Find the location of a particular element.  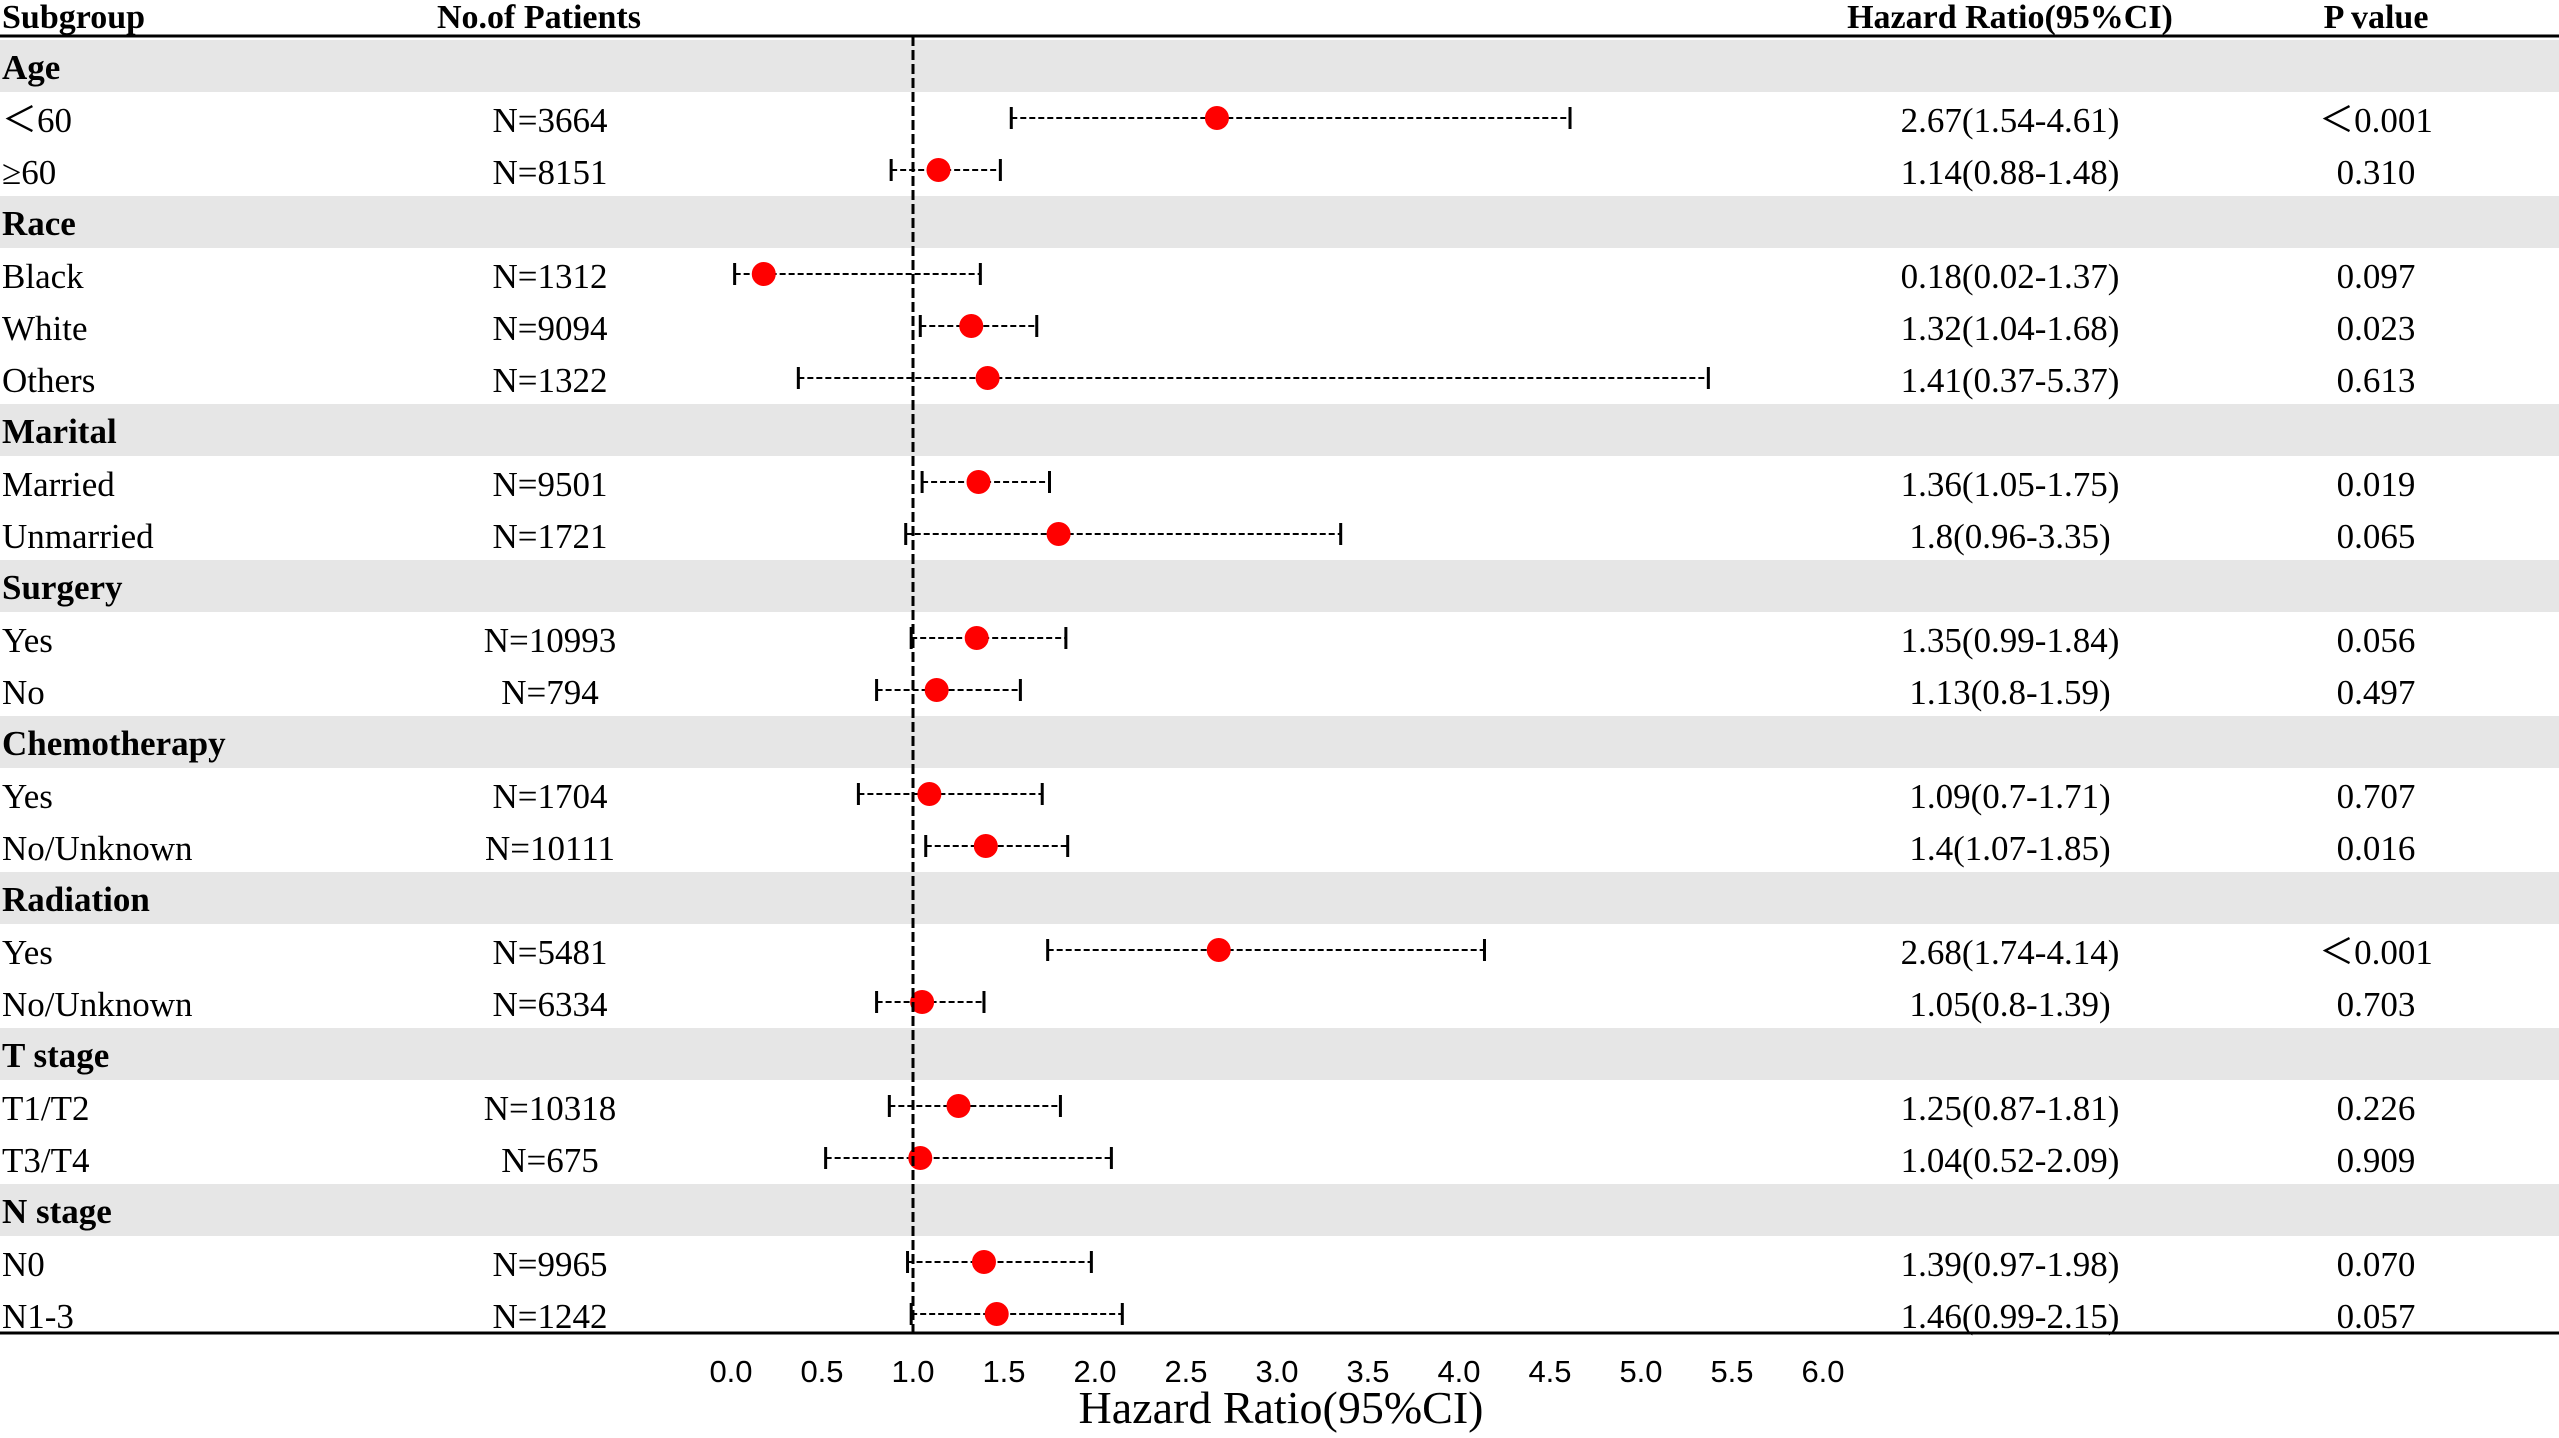

row-patients: N=10318 is located at coordinates (550, 1108).